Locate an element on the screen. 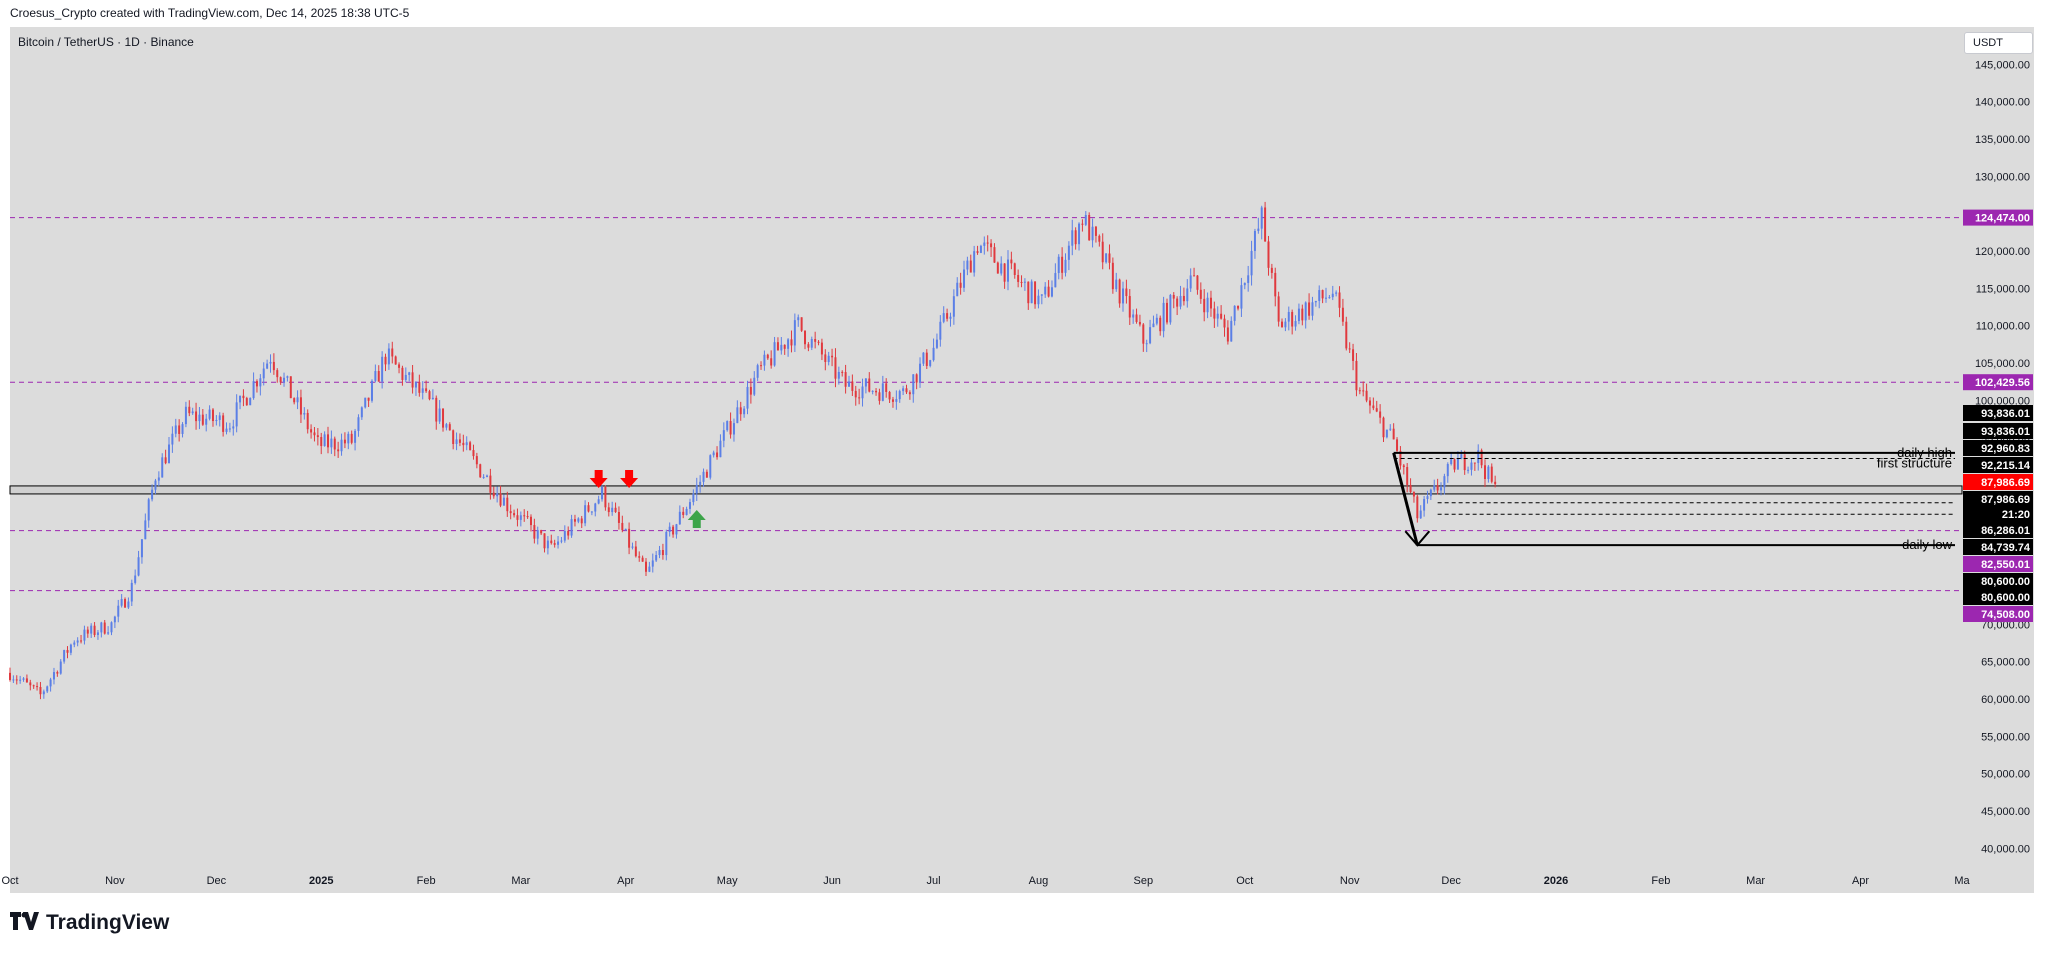 The image size is (2048, 953). footer-brand: TradingView is located at coordinates (89, 923).